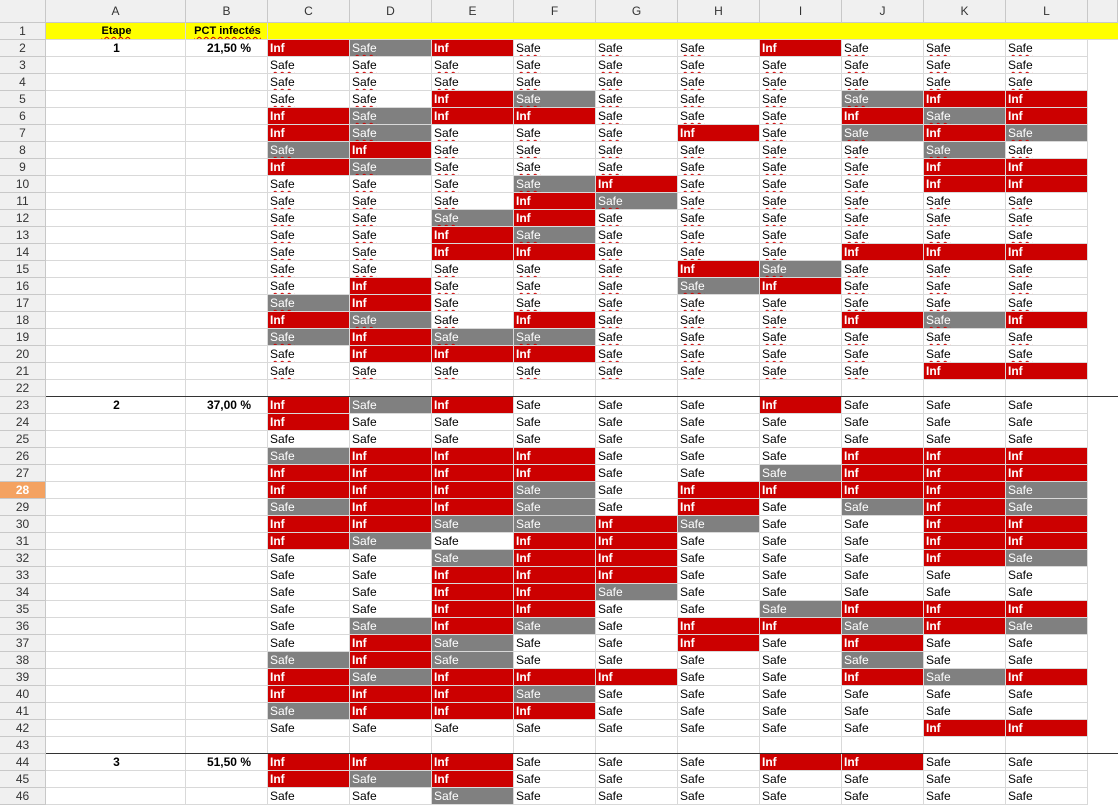  Describe the element at coordinates (227, 422) in the screenshot. I see `cell-b24` at that location.